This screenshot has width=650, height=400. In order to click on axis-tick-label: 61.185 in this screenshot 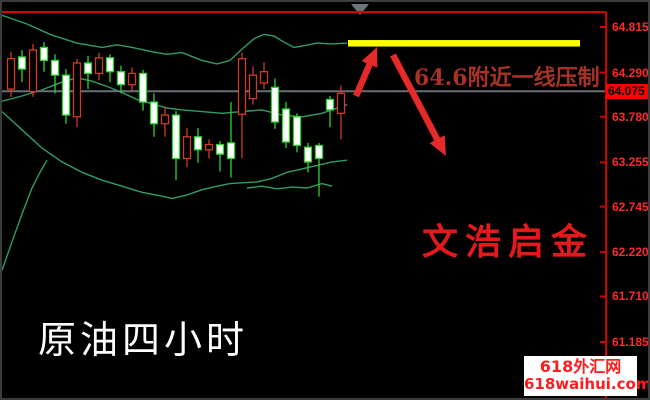, I will do `click(630, 341)`.